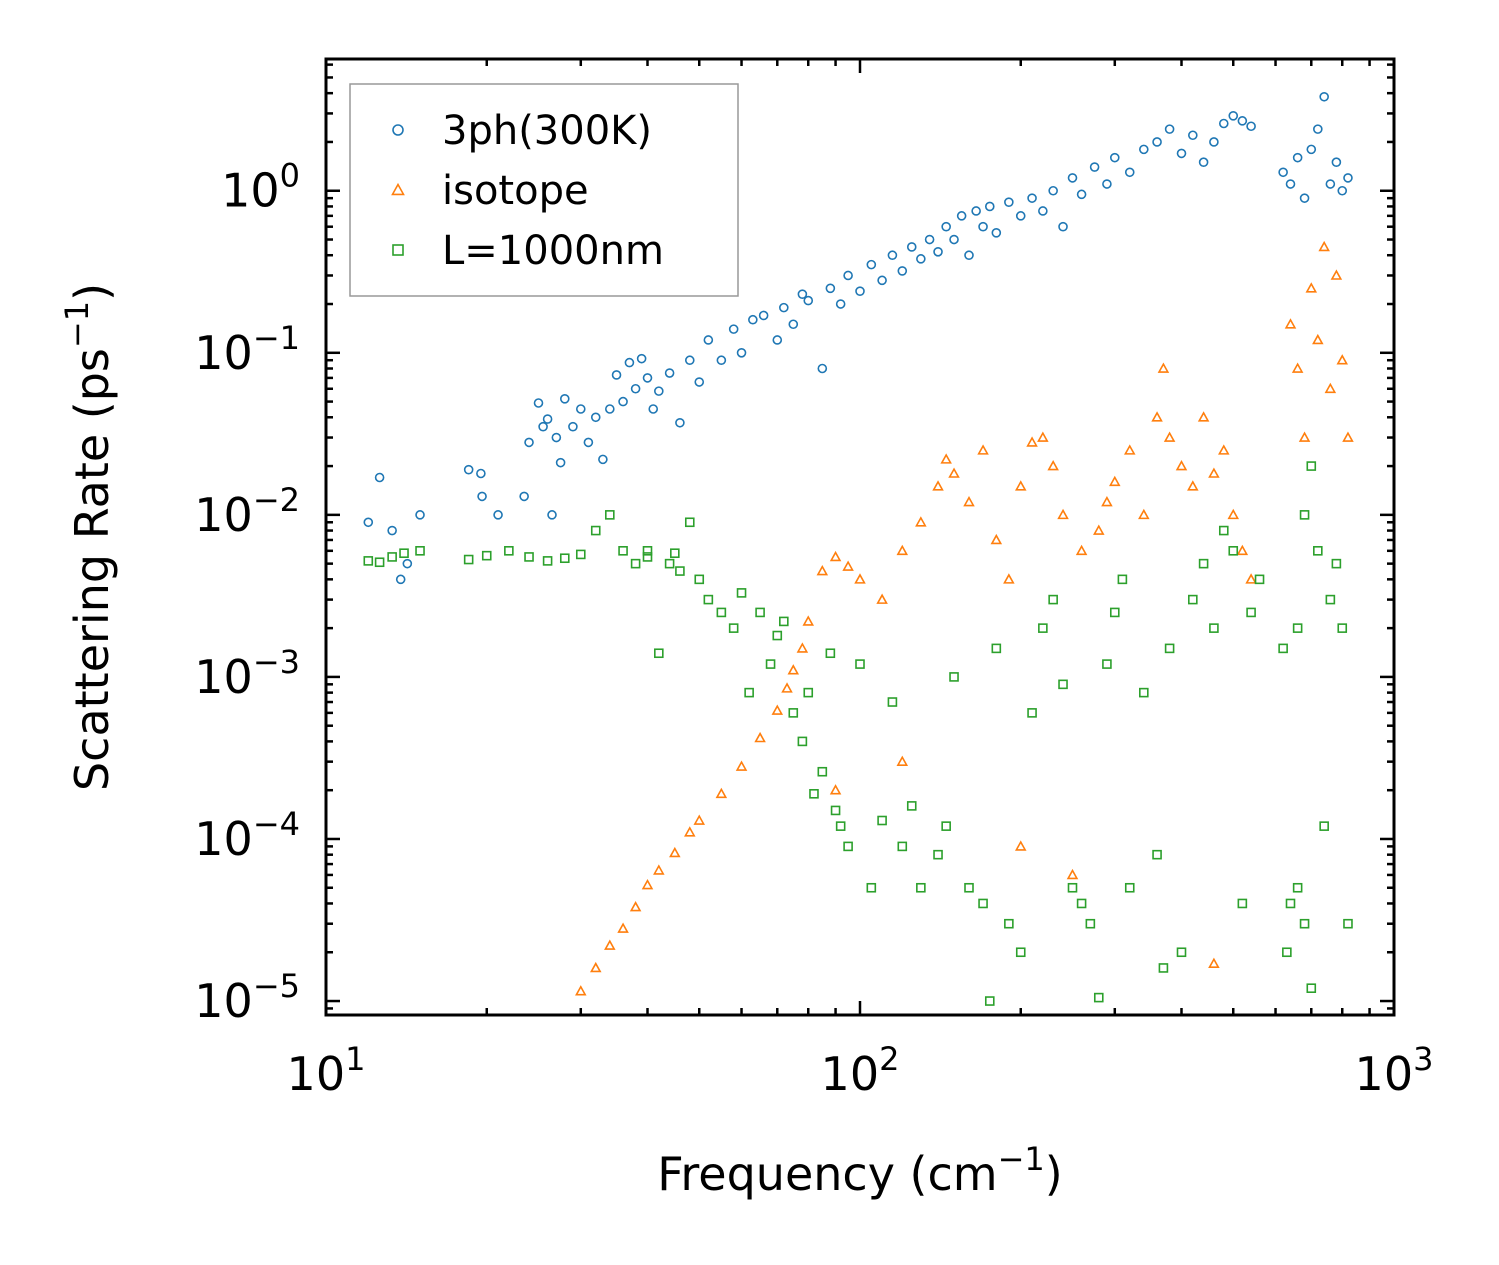 This screenshot has height=1265, width=1499. I want to click on y-tick-label: 10⁰, so click(260, 187).